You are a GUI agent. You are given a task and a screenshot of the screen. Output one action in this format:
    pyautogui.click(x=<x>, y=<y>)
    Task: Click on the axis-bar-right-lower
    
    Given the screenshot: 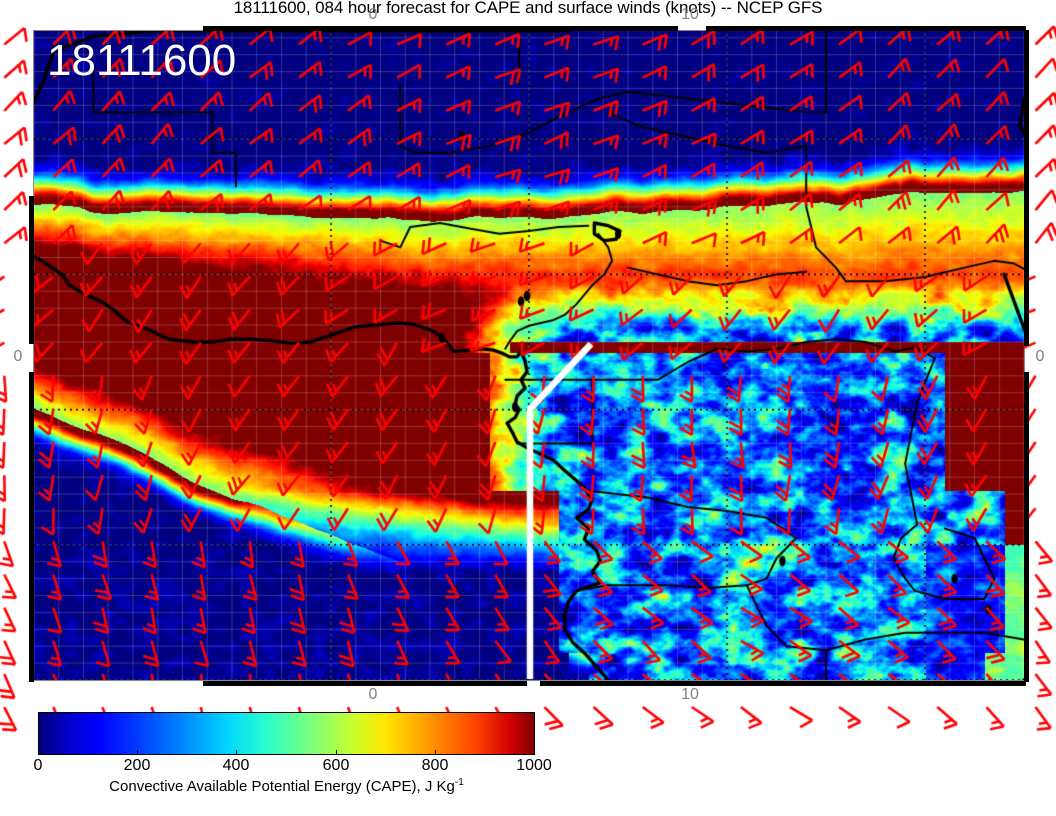 What is the action you would take?
    pyautogui.click(x=1026, y=527)
    